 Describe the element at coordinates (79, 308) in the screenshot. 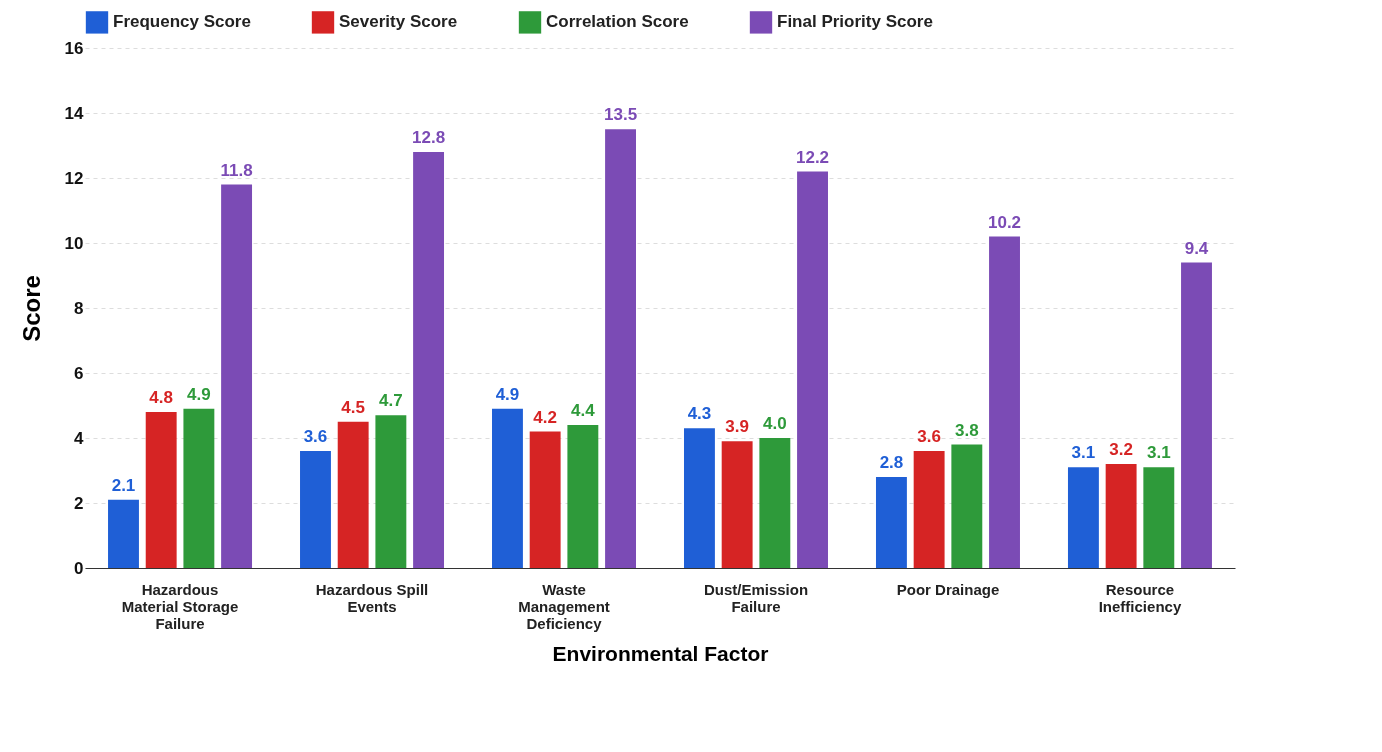

I see `y-tick-label: 8` at that location.